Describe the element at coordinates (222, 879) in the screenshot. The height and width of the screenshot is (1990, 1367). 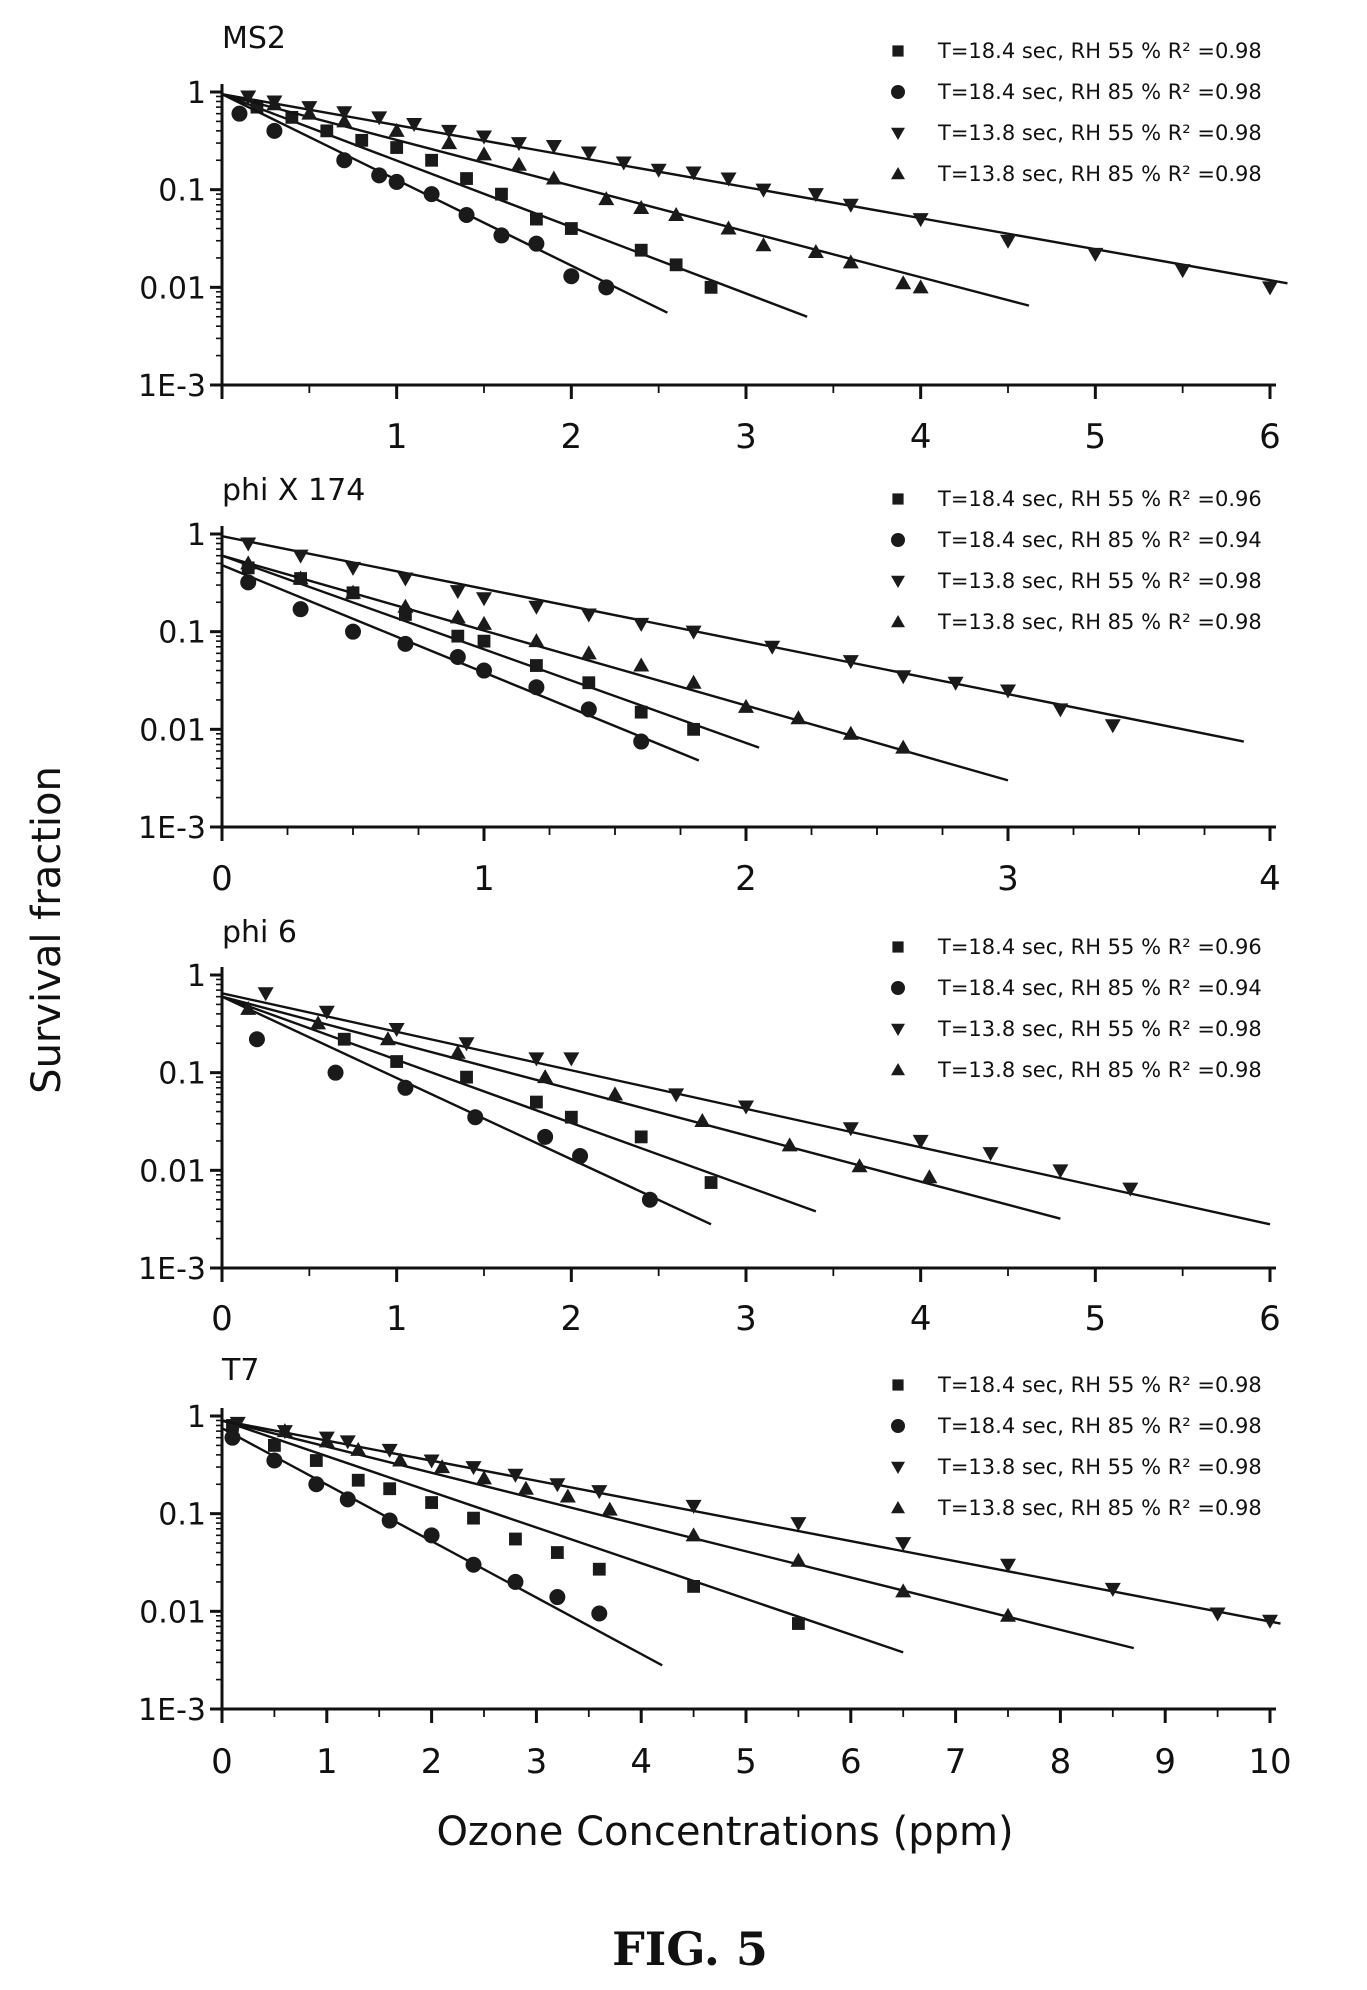
I see `x-tick-label: 0` at that location.